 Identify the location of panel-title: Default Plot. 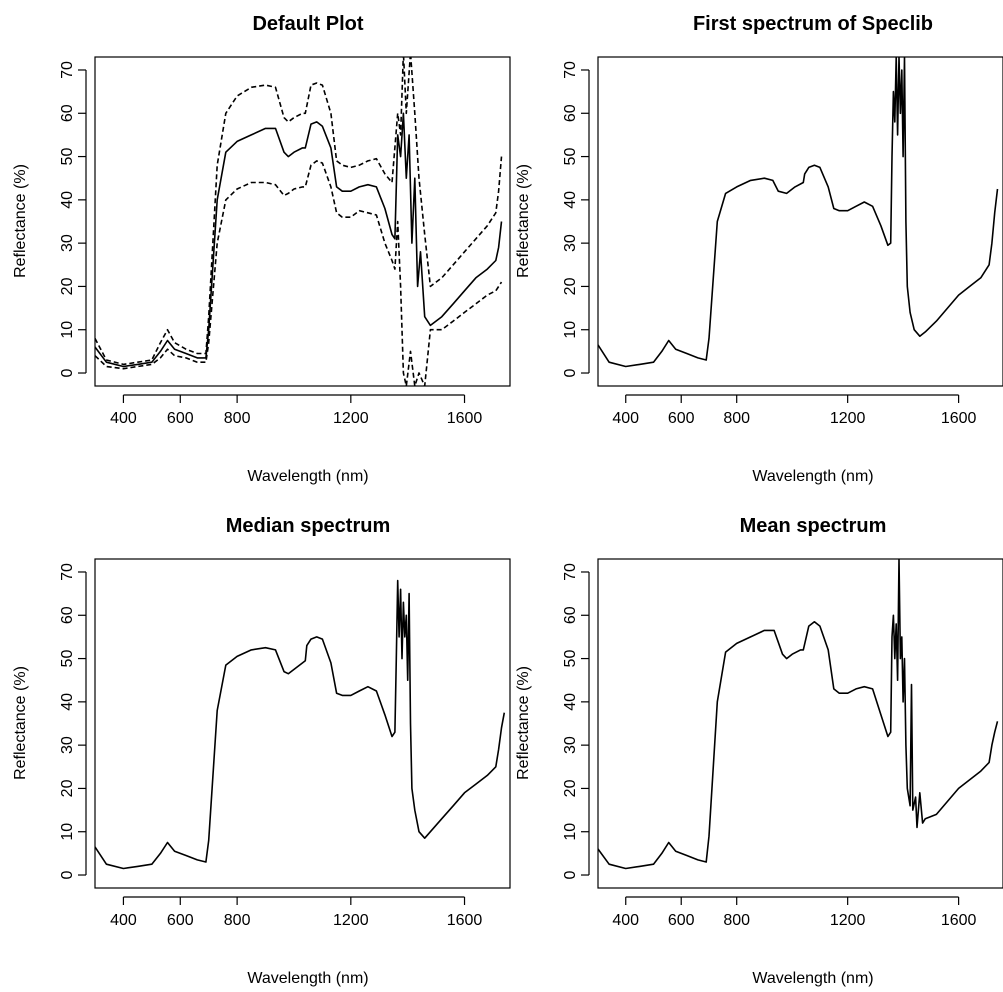
(307, 24).